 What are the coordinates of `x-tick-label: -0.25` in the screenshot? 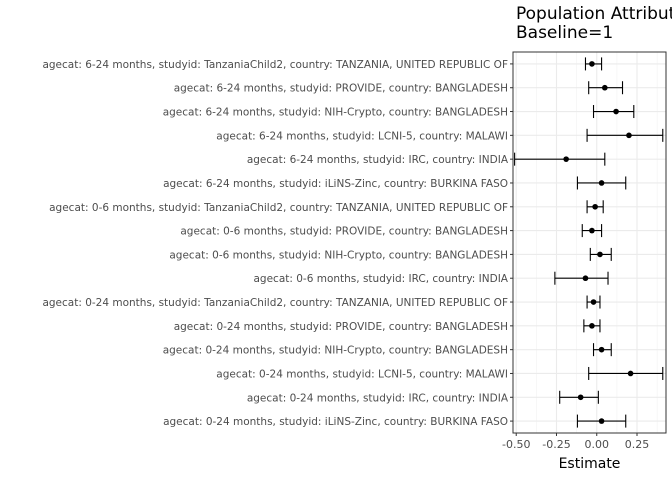 It's located at (556, 444).